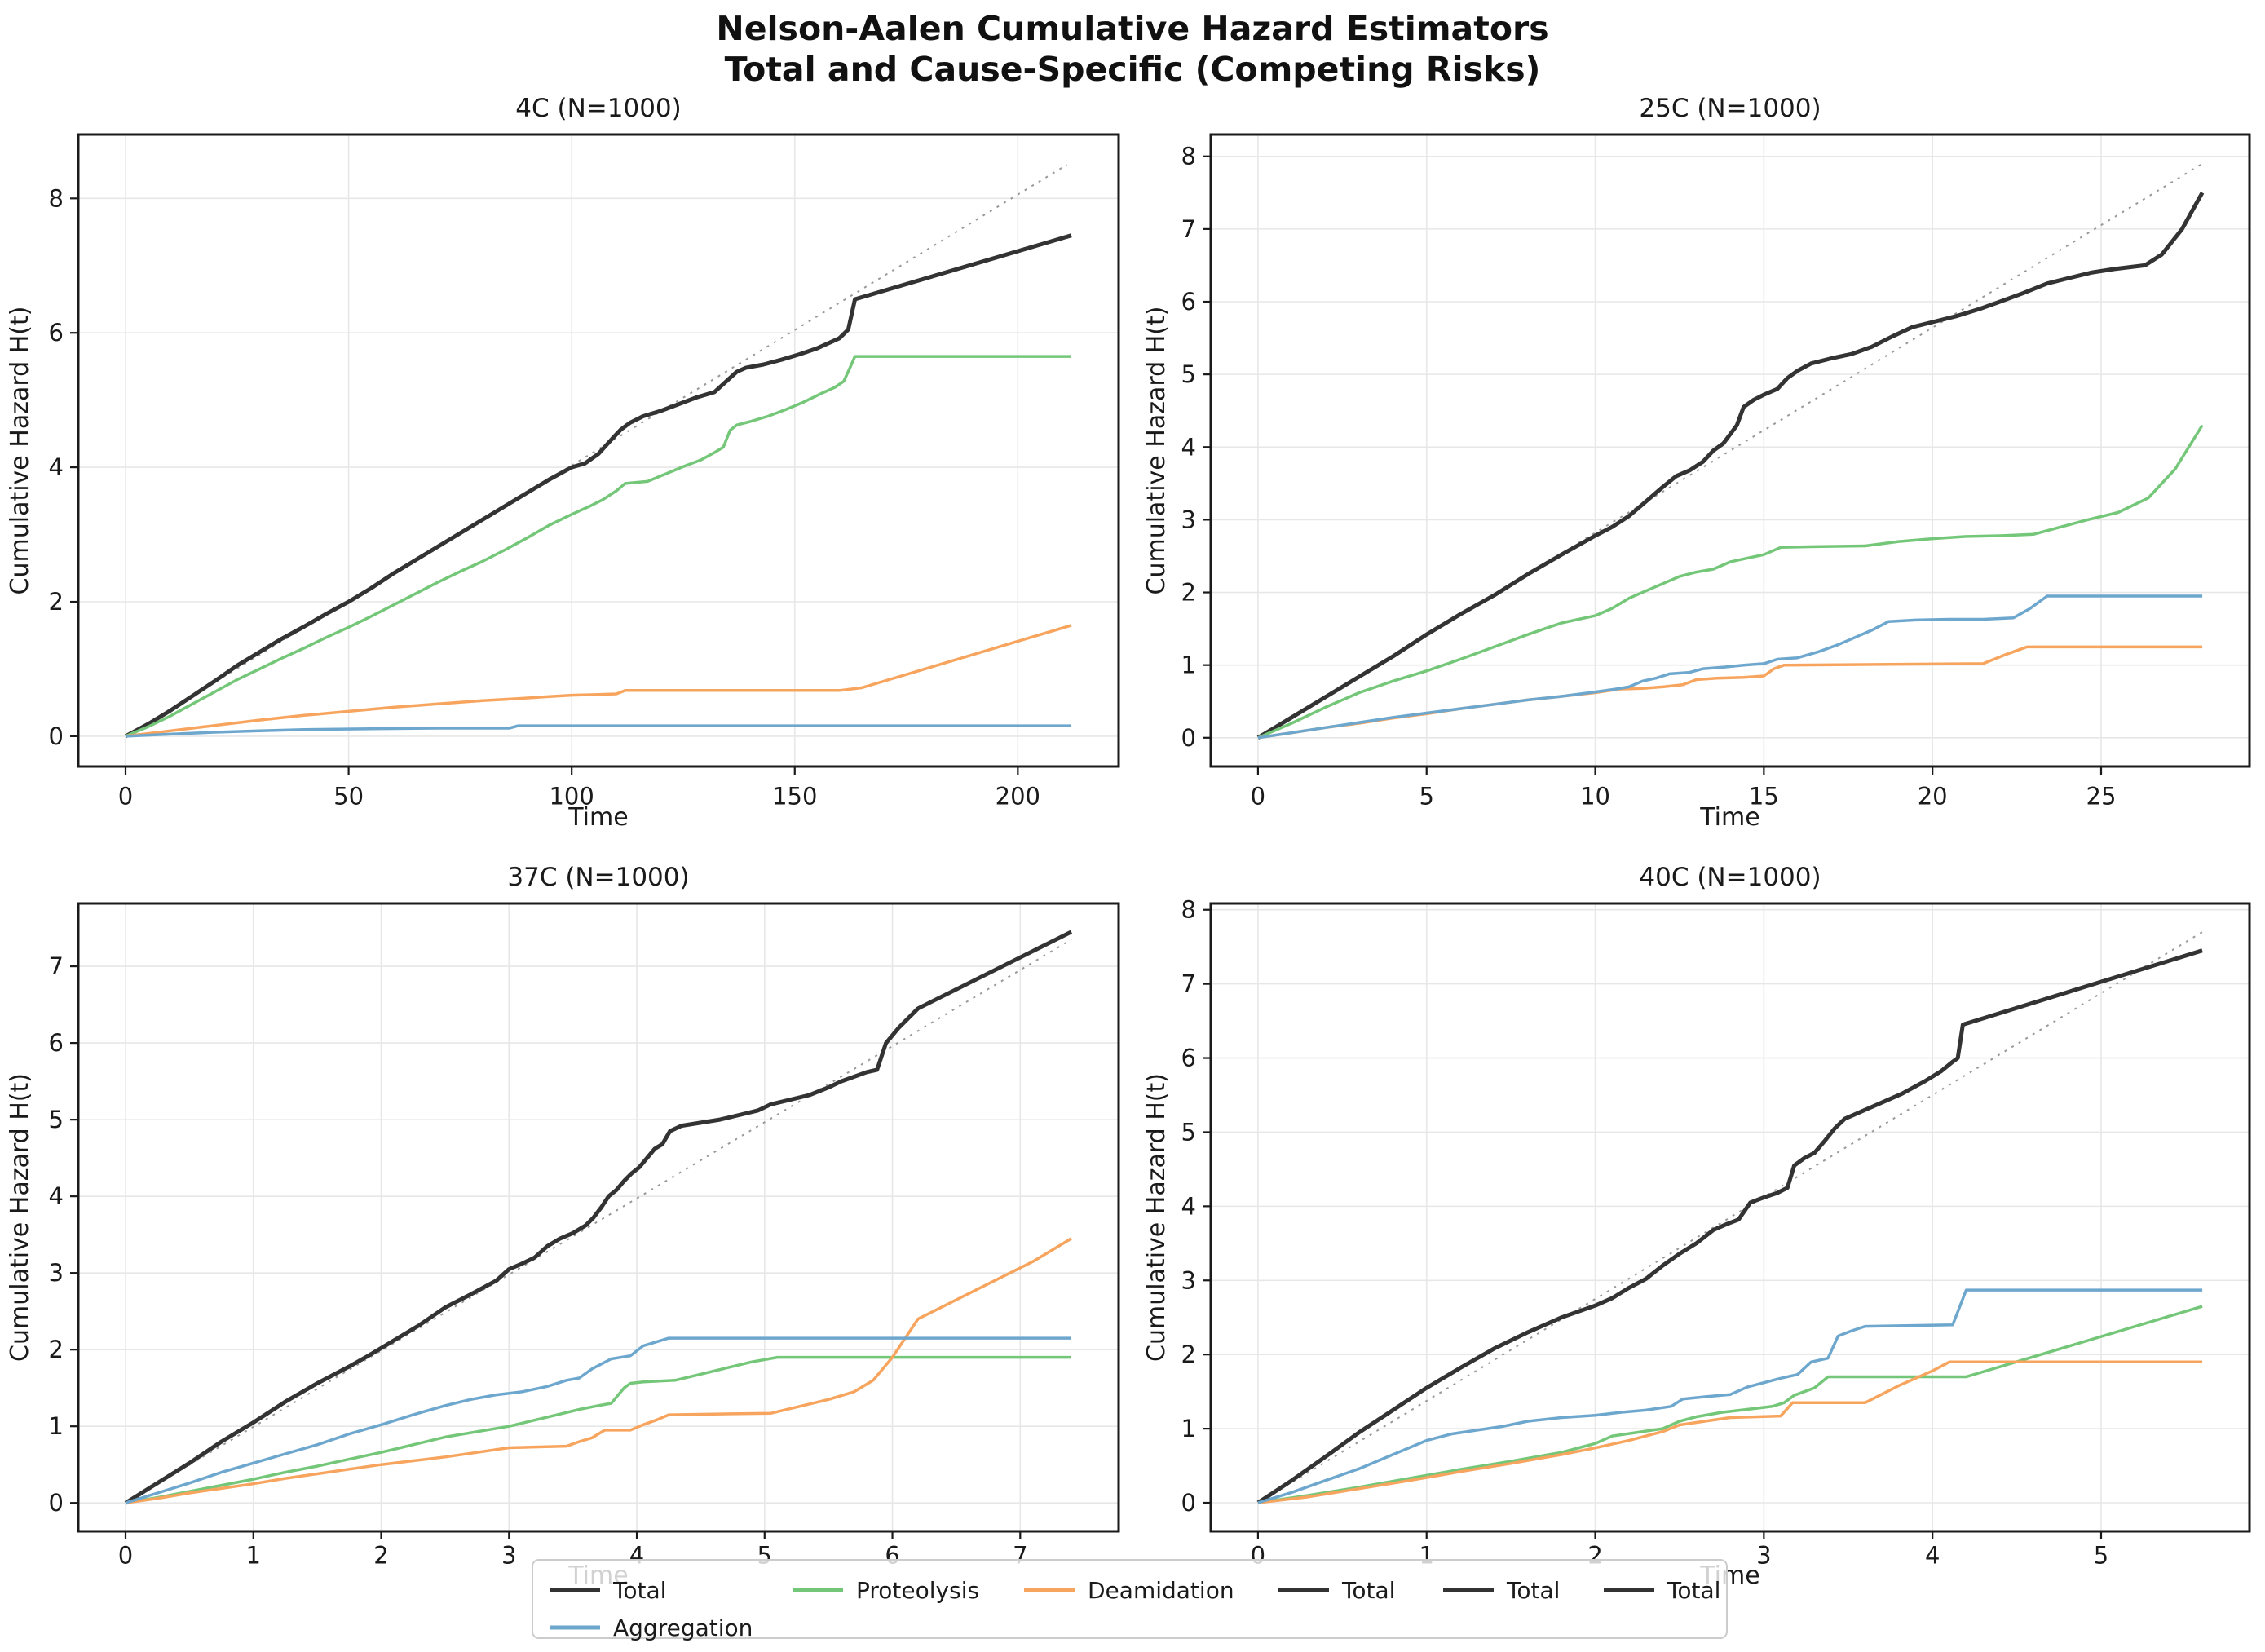  Describe the element at coordinates (380, 1556) in the screenshot. I see `x-tick-label: 2` at that location.